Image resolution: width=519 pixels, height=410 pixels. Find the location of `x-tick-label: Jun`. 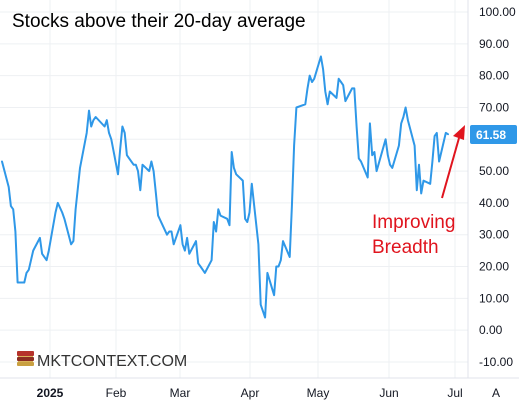

x-tick-label: Jun is located at coordinates (388, 393).